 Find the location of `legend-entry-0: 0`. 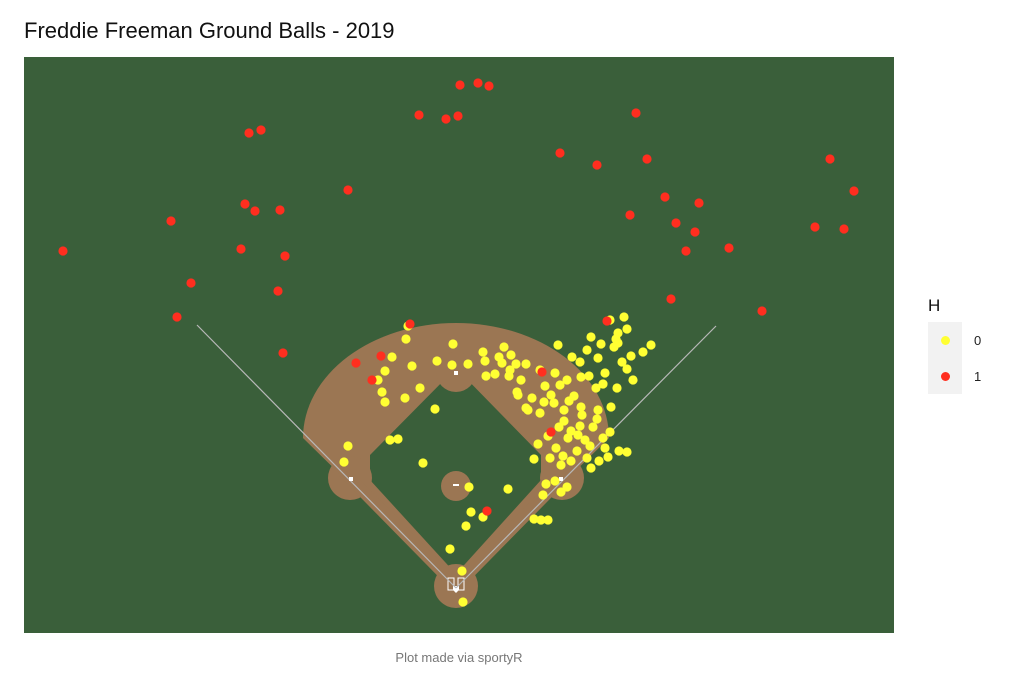

legend-entry-0: 0 is located at coordinates (954, 340).